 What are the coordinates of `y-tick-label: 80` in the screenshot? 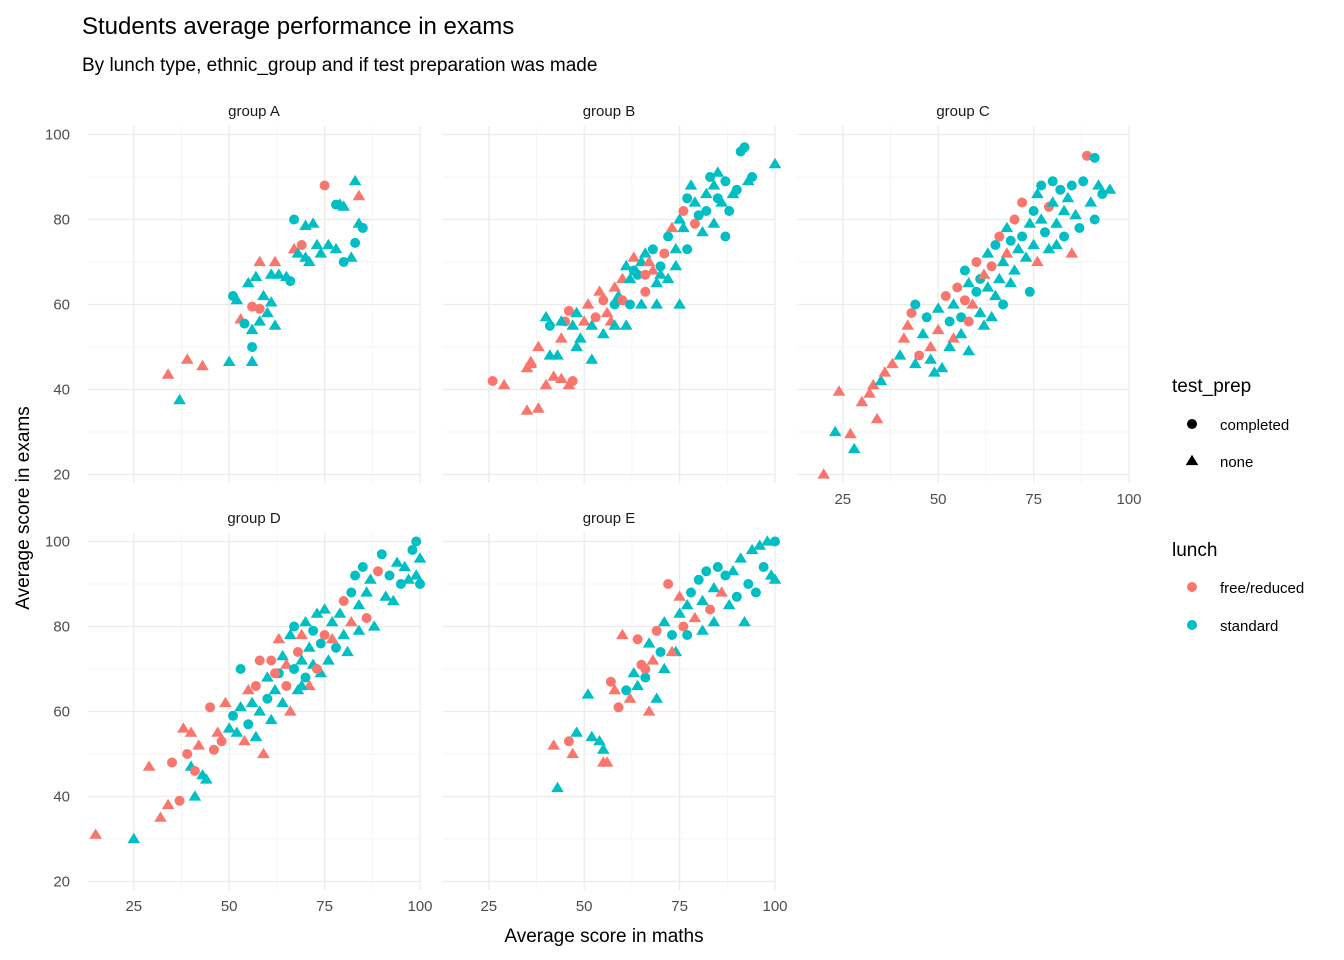 It's located at (61, 220).